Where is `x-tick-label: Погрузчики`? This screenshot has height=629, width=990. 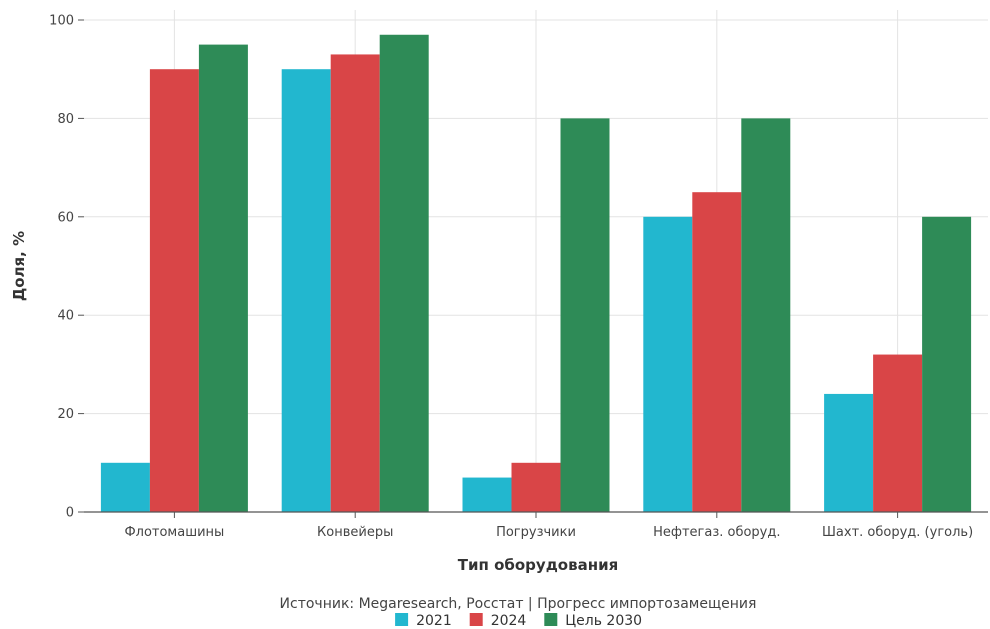 x-tick-label: Погрузчики is located at coordinates (536, 532).